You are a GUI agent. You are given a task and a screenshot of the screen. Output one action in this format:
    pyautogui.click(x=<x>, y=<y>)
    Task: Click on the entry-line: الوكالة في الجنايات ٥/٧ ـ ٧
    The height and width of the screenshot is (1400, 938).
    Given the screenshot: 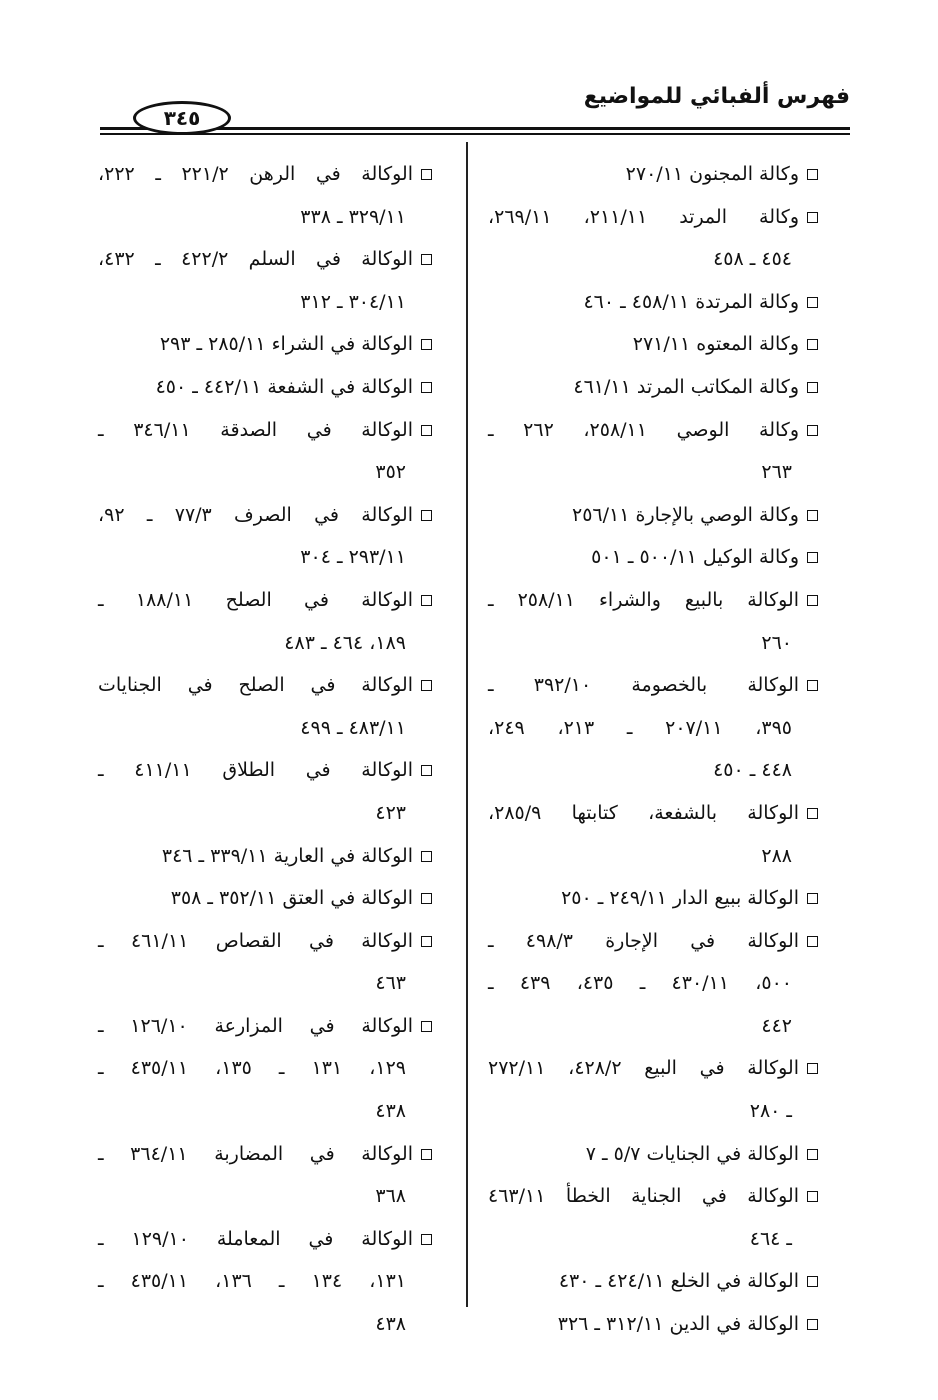 What is the action you would take?
    pyautogui.click(x=653, y=1154)
    